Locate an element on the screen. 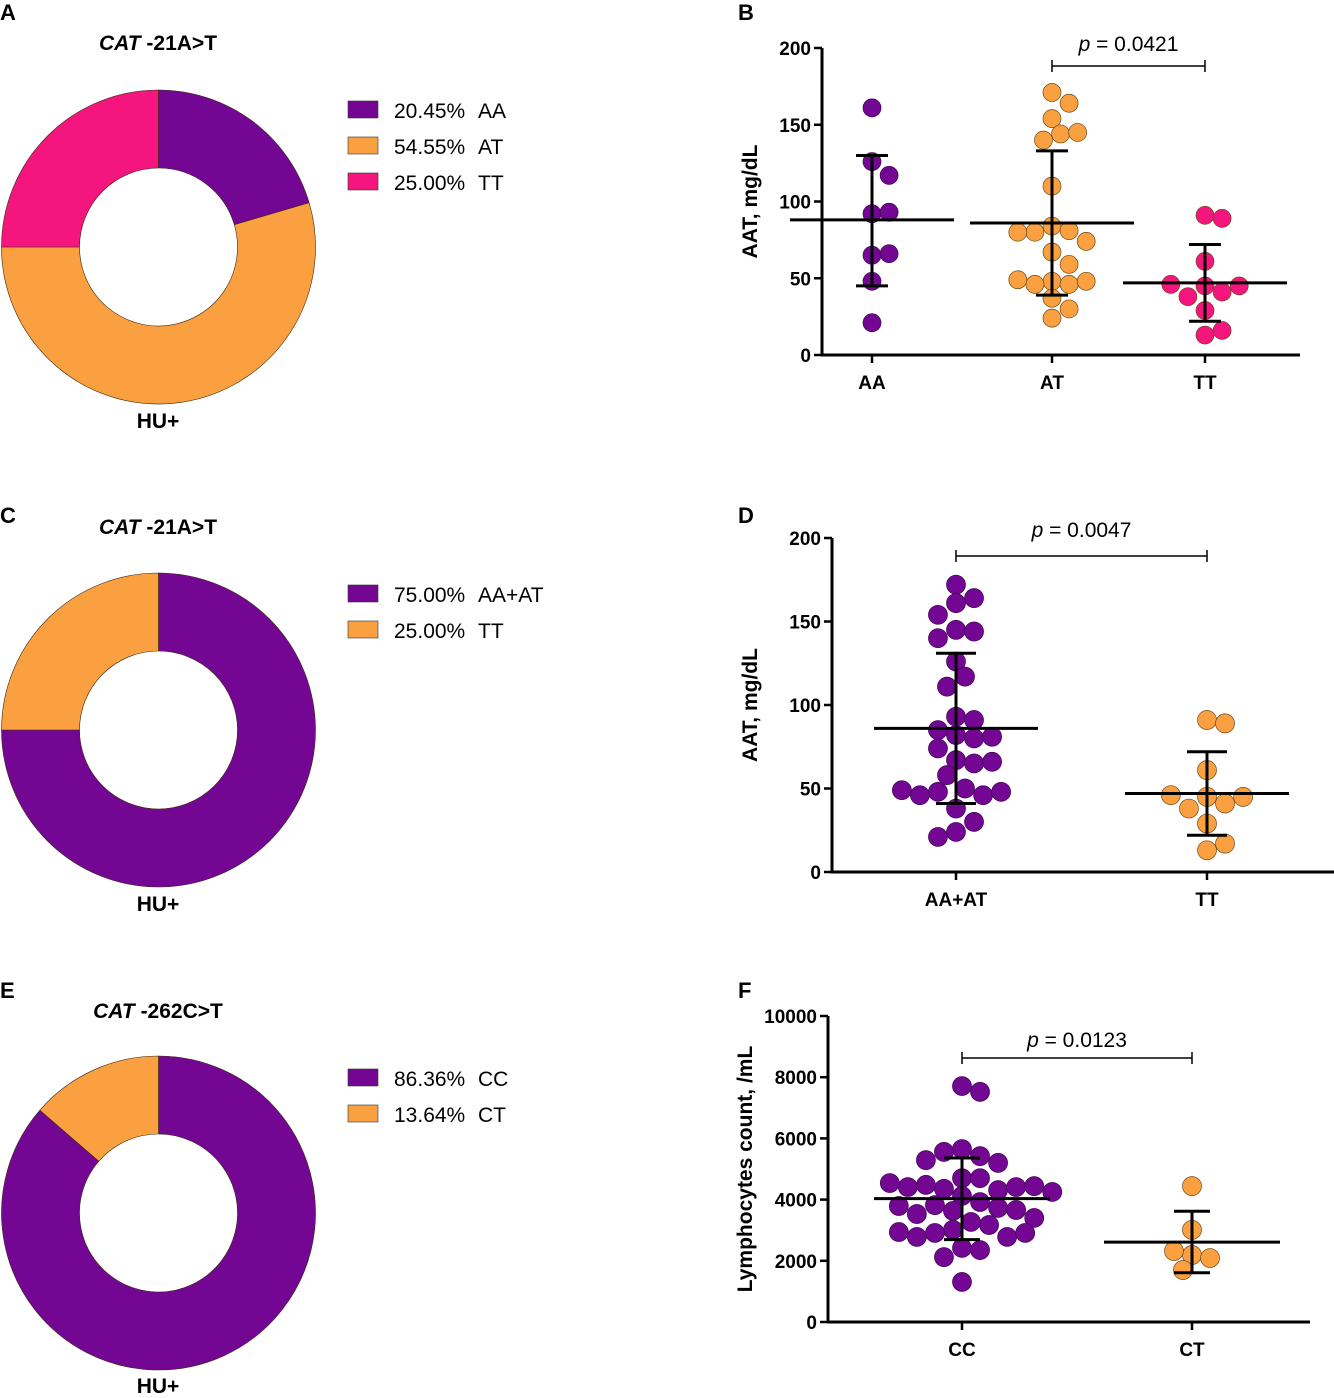 The width and height of the screenshot is (1334, 1398). p-value-label: p = 0.0123 is located at coordinates (1076, 1040).